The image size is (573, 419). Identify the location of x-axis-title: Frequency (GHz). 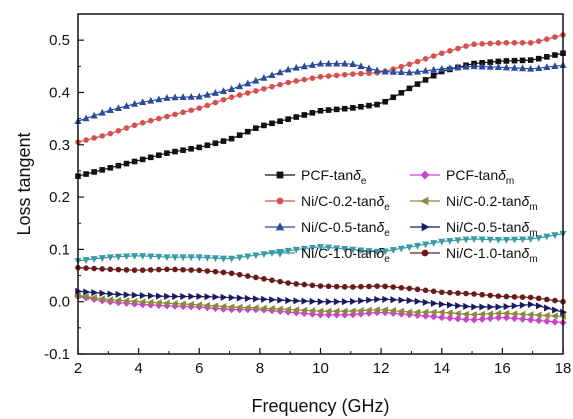
(320, 406).